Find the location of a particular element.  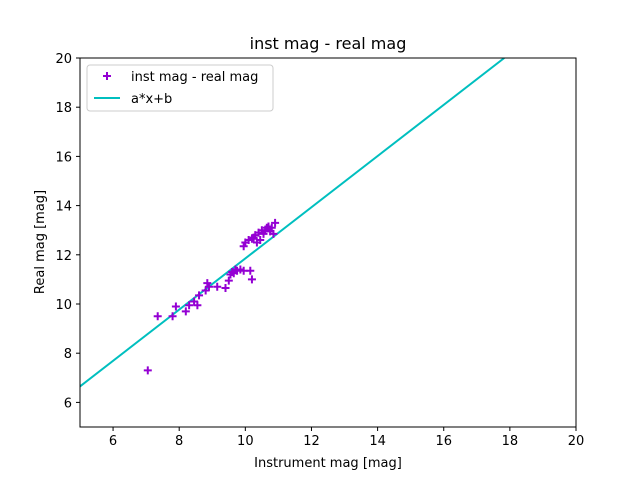

x-tick-label: 20 is located at coordinates (576, 441).